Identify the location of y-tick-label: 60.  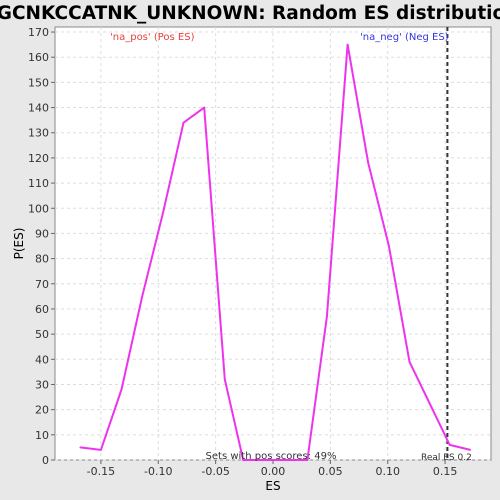
(42, 309).